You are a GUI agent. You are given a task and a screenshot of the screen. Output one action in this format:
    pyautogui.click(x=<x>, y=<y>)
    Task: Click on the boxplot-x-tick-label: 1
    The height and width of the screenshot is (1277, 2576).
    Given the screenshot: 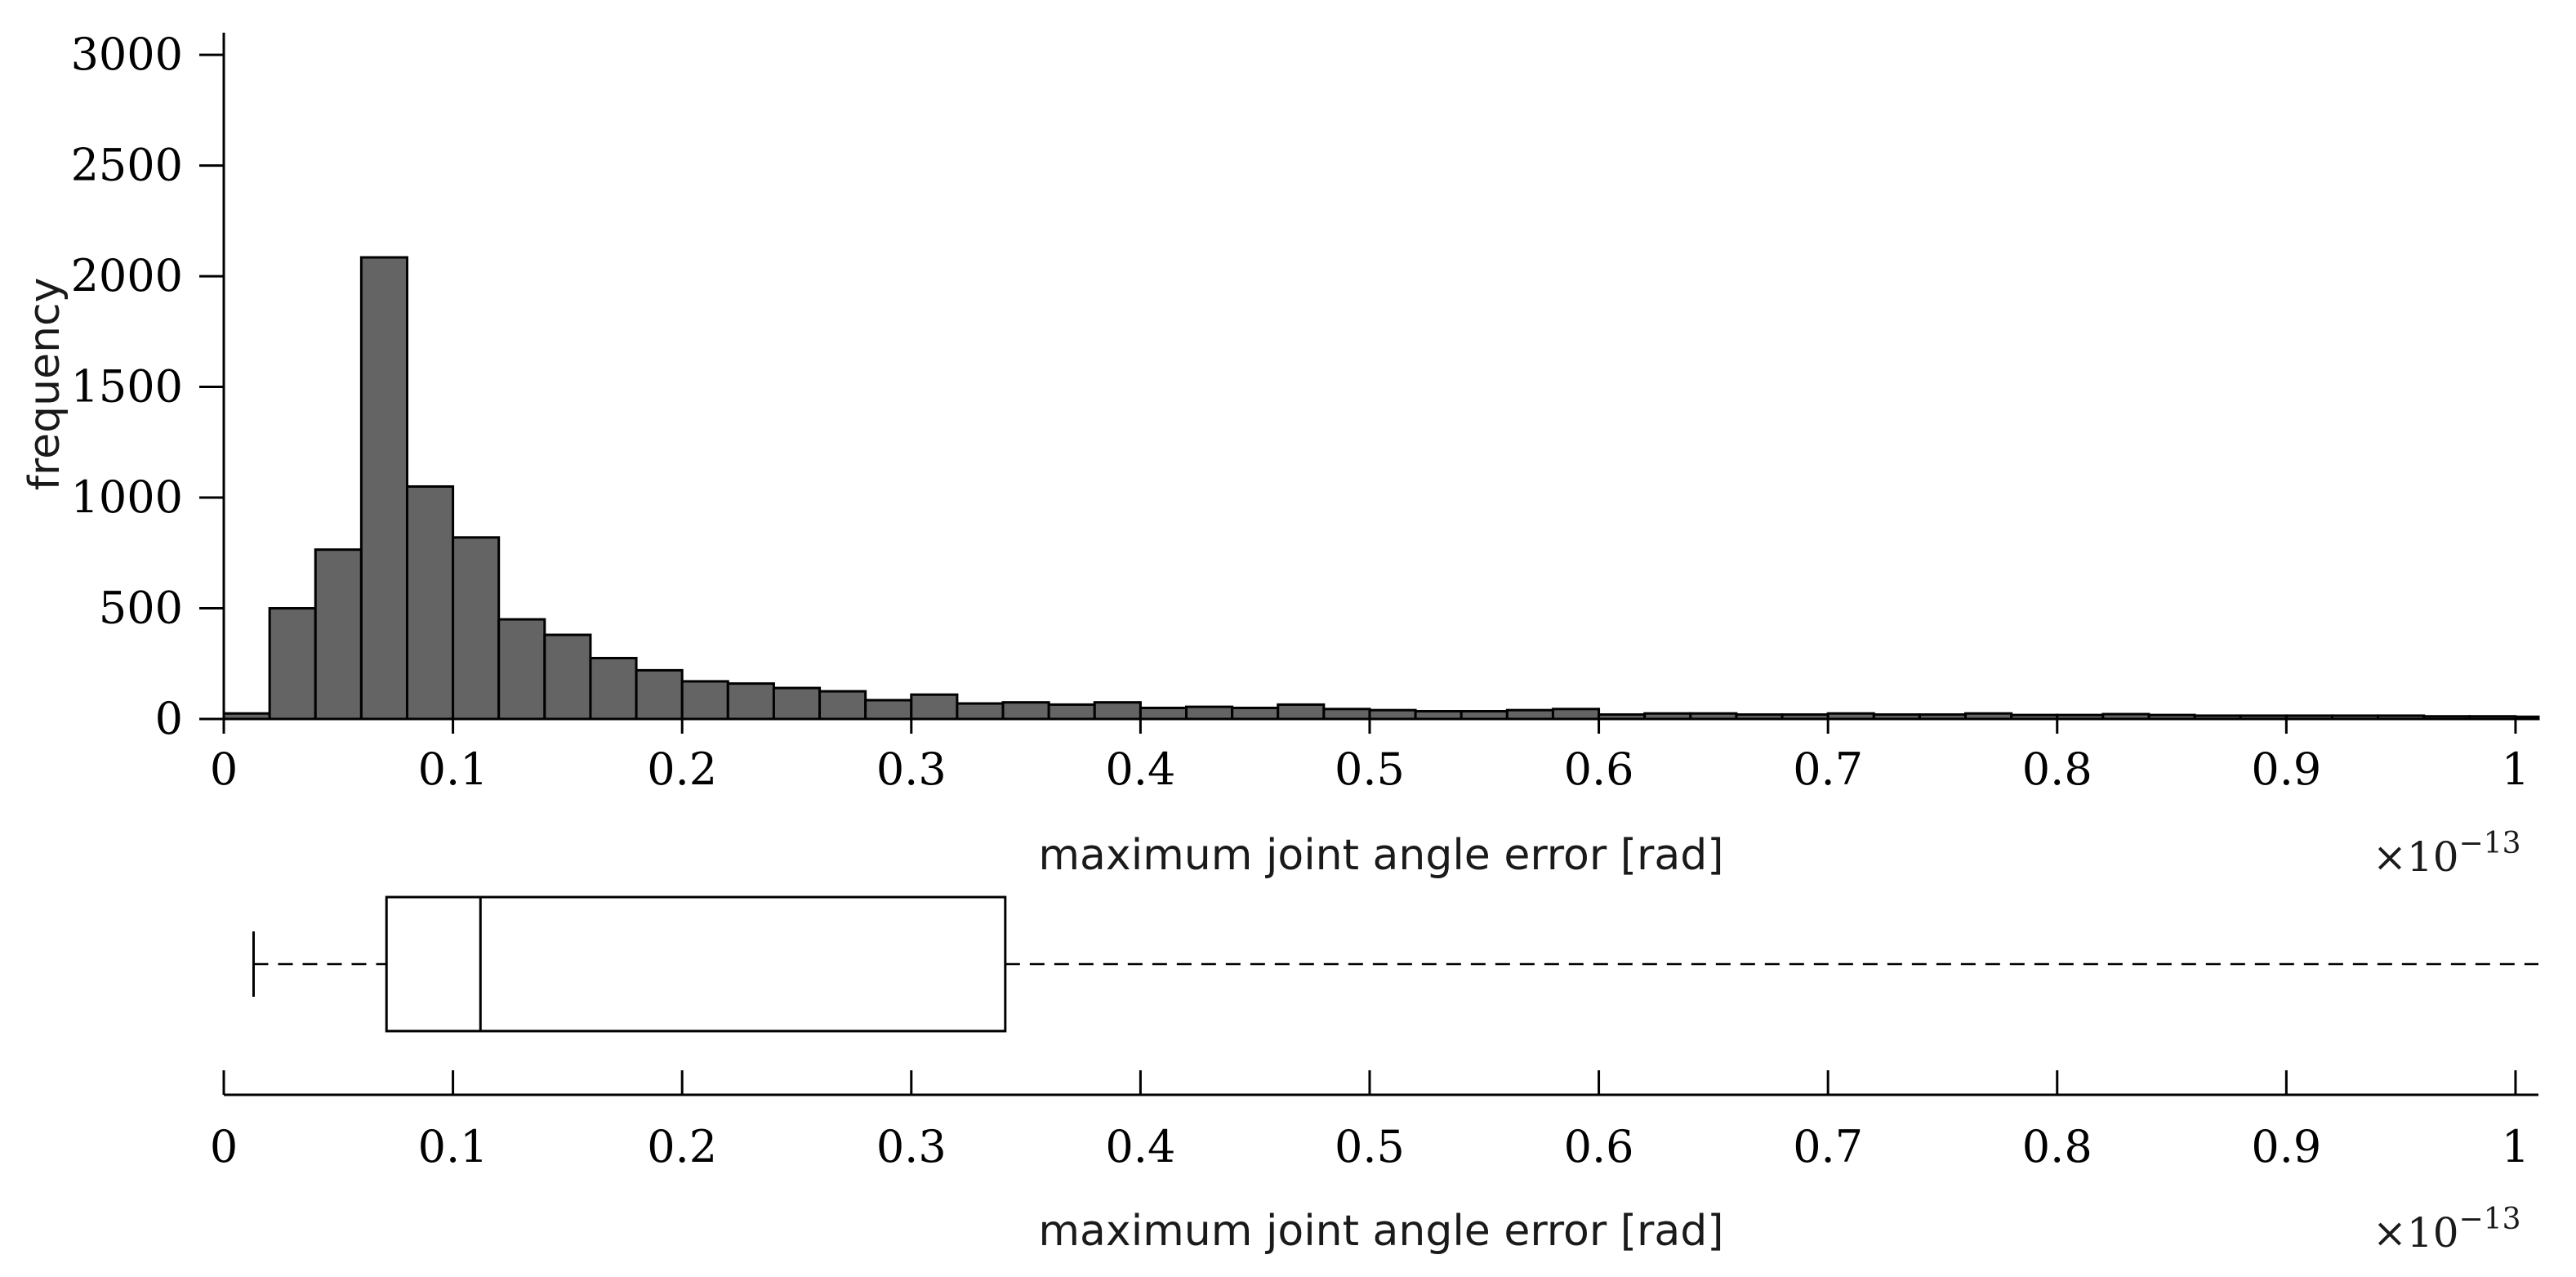 What is the action you would take?
    pyautogui.click(x=2515, y=1146)
    